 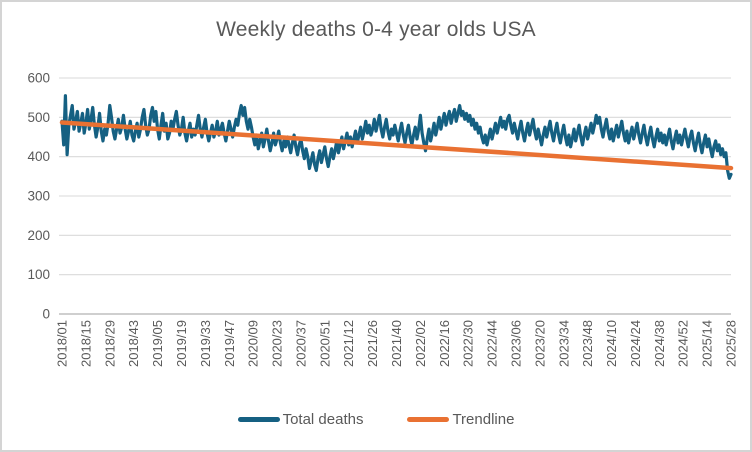 What do you see at coordinates (635, 343) in the screenshot?
I see `x-tick-label: 2024/24` at bounding box center [635, 343].